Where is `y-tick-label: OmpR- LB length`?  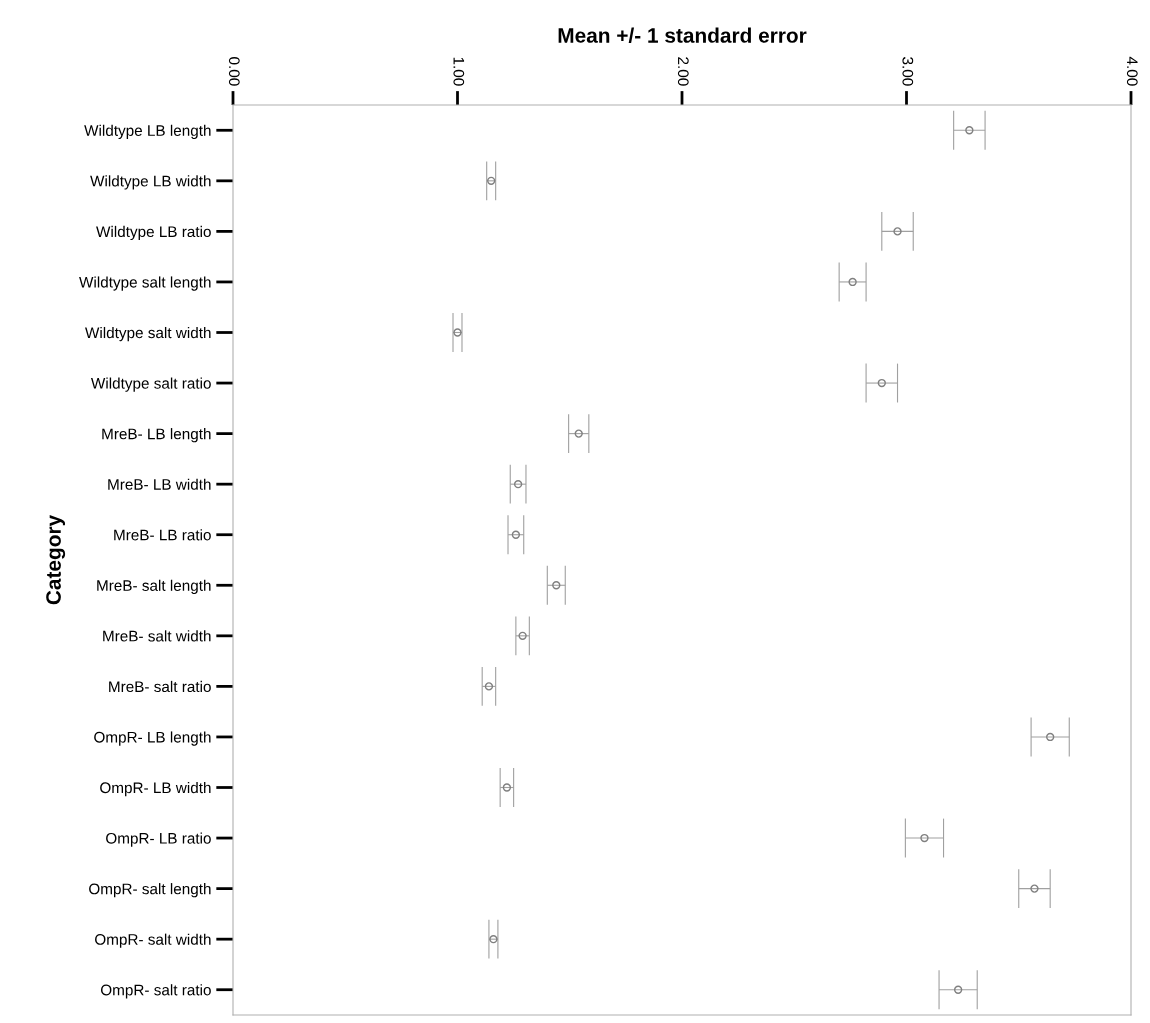
y-tick-label: OmpR- LB length is located at coordinates (152, 738).